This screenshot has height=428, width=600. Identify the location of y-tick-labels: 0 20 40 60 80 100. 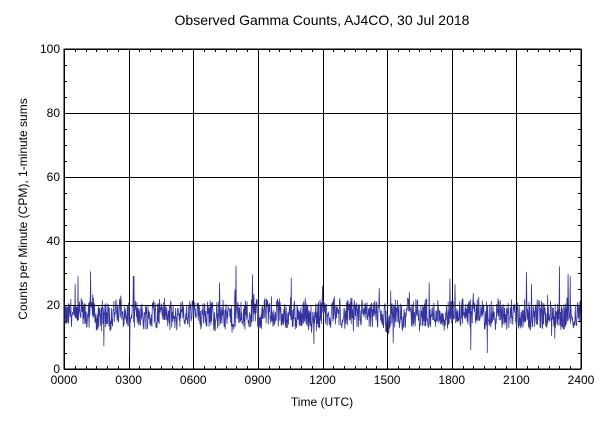
(50, 209).